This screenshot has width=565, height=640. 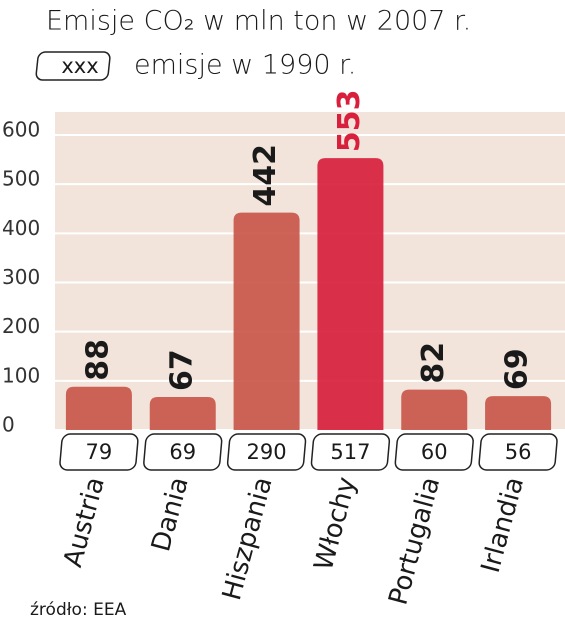 What do you see at coordinates (21, 228) in the screenshot?
I see `y-tick-label: 400` at bounding box center [21, 228].